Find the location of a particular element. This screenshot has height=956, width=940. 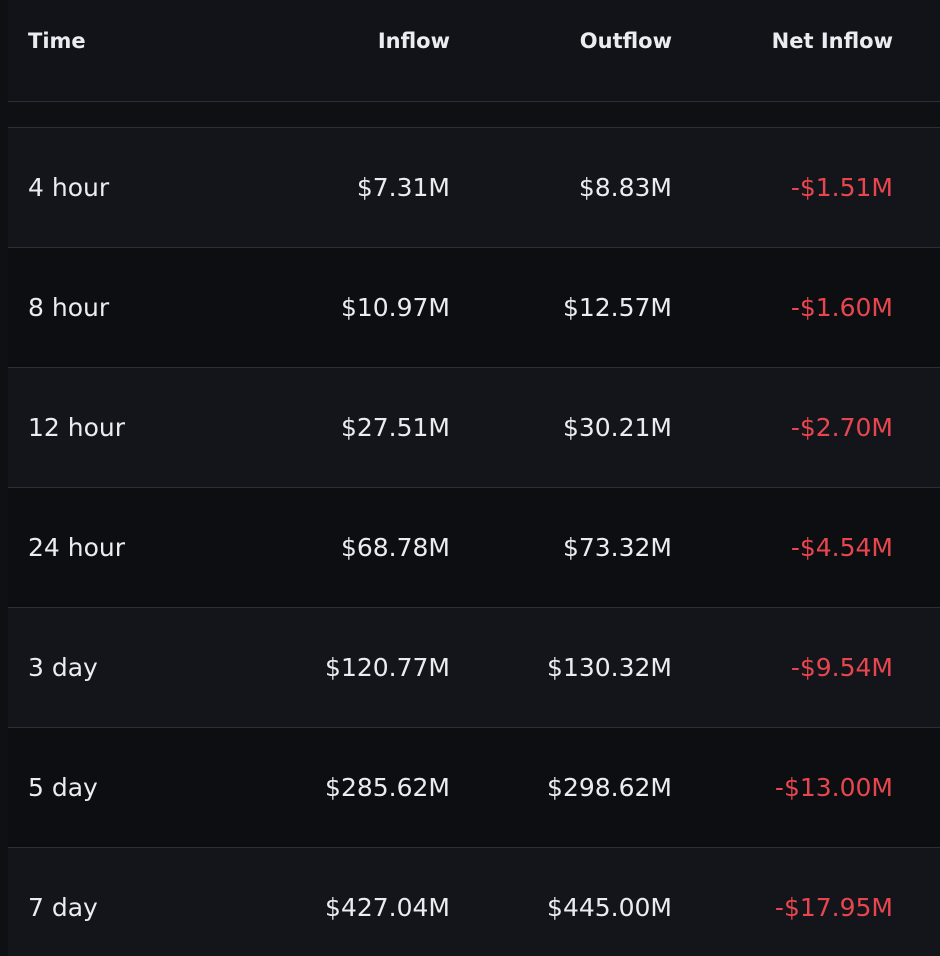

header-cell: Inflow is located at coordinates (413, 41).